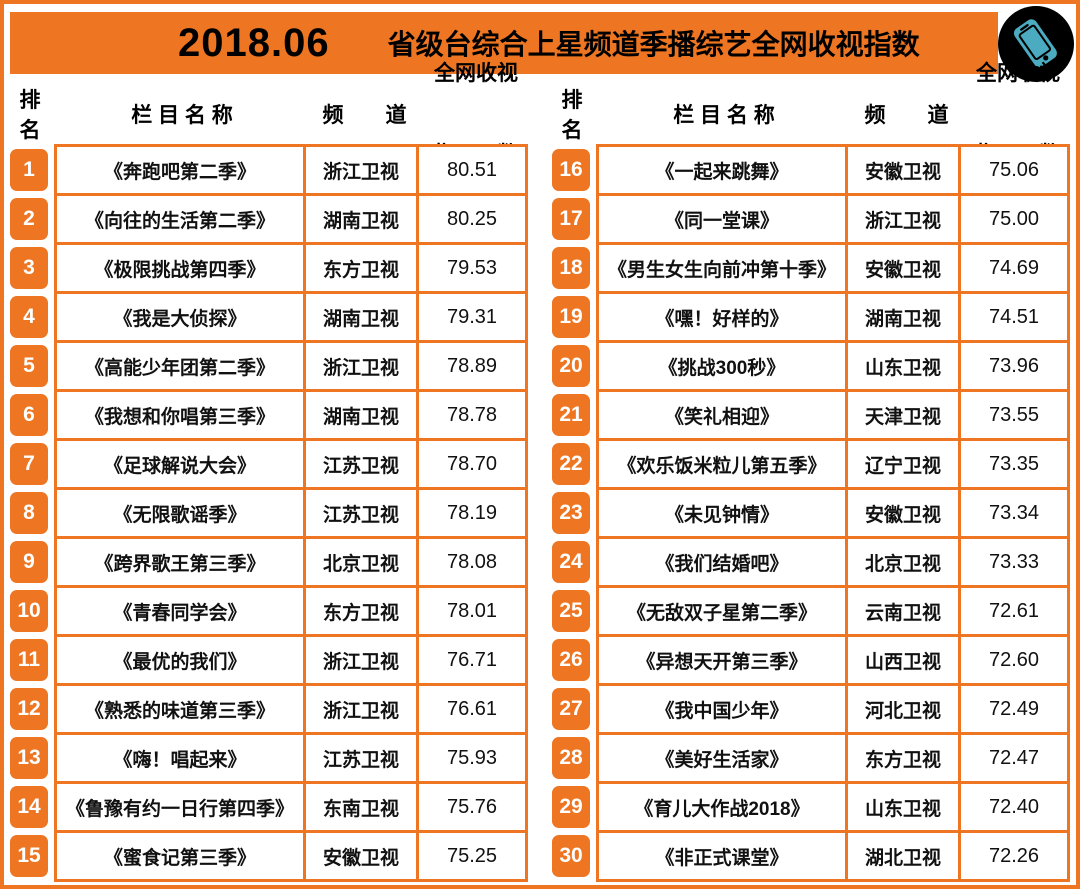 The image size is (1080, 889). Describe the element at coordinates (902, 760) in the screenshot. I see `channel-name: 东方卫视` at that location.